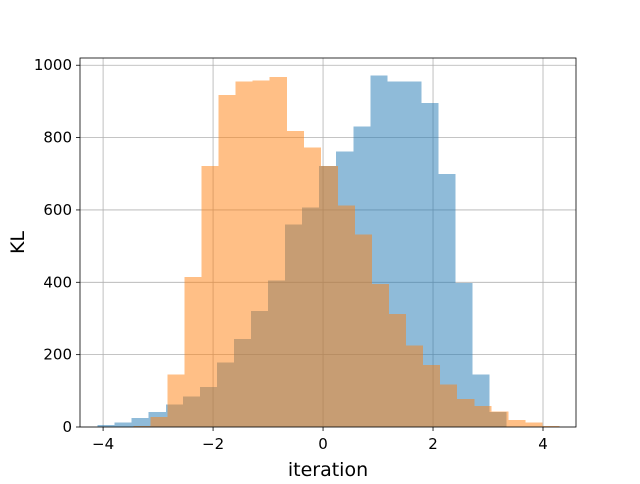 This screenshot has height=484, width=640. Describe the element at coordinates (323, 444) in the screenshot. I see `x-tick-label: 0` at that location.